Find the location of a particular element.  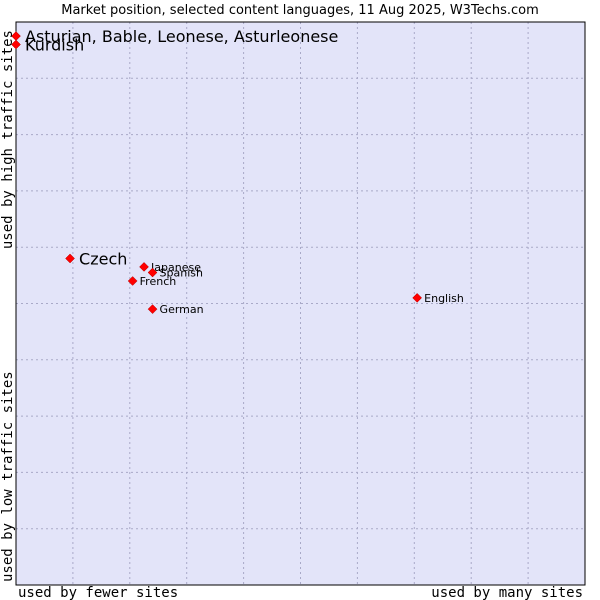

point-label: Asturian, Bable, Leonese, Asturleonese is located at coordinates (181, 36).